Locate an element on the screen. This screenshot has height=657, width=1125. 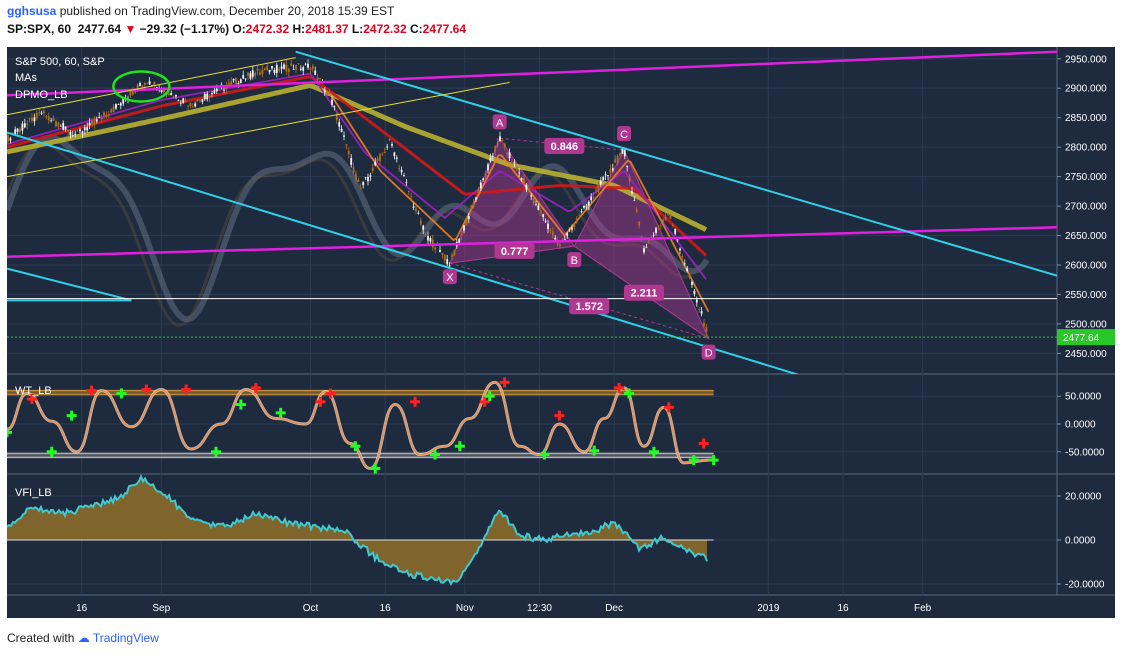
wt-axis-label: 0.0000 is located at coordinates (1080, 425).